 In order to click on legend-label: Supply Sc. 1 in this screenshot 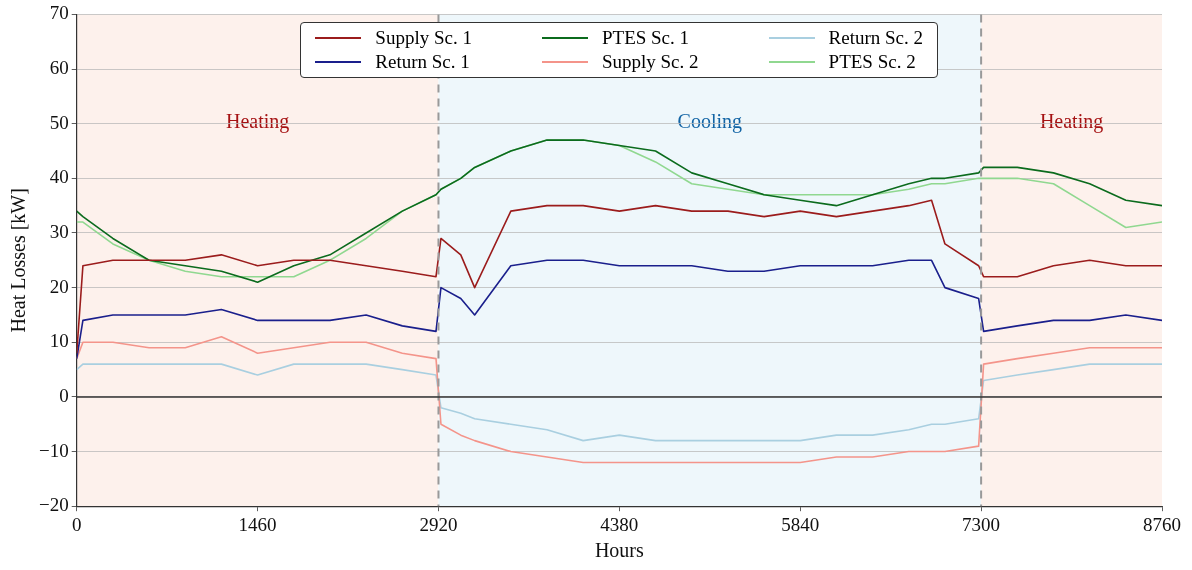, I will do `click(423, 38)`.